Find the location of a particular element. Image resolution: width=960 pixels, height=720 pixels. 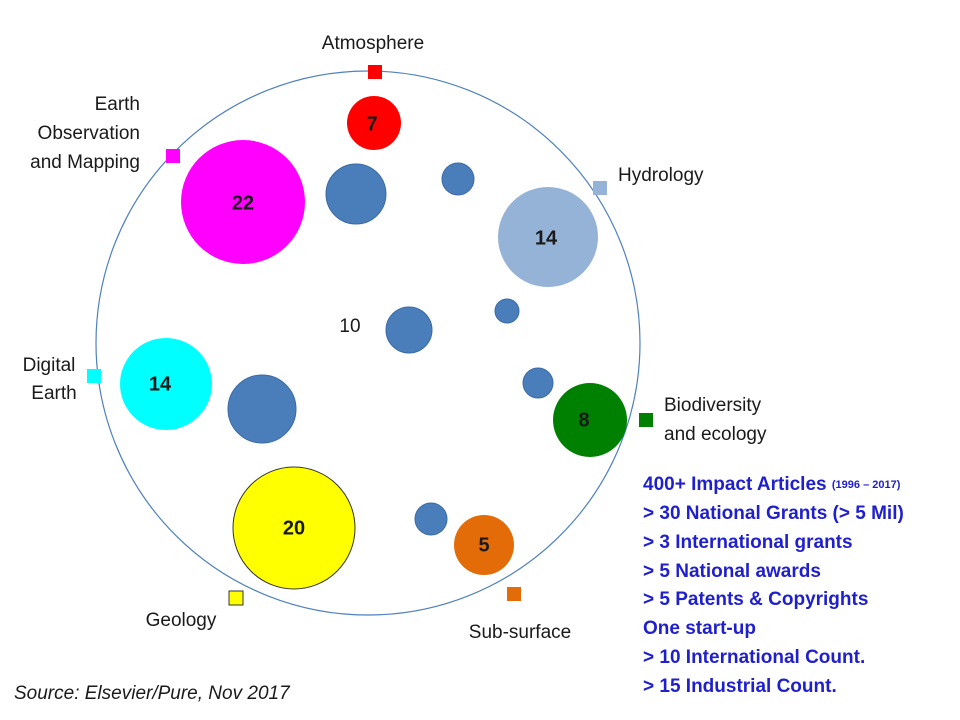

earth-observation-marker is located at coordinates (173, 156).